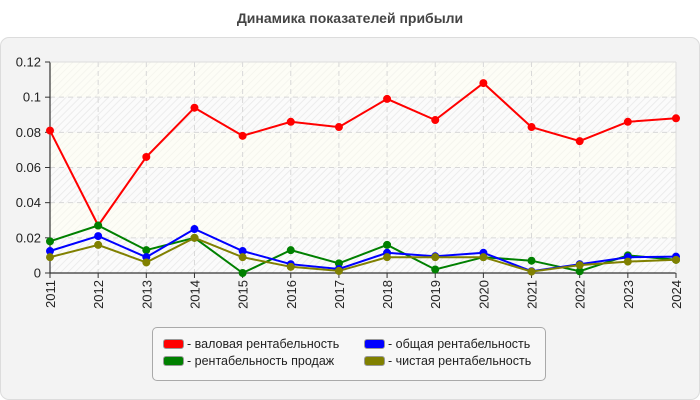 This screenshot has height=400, width=700. Describe the element at coordinates (374, 361) in the screenshot. I see `legend-swatch-olive` at that location.